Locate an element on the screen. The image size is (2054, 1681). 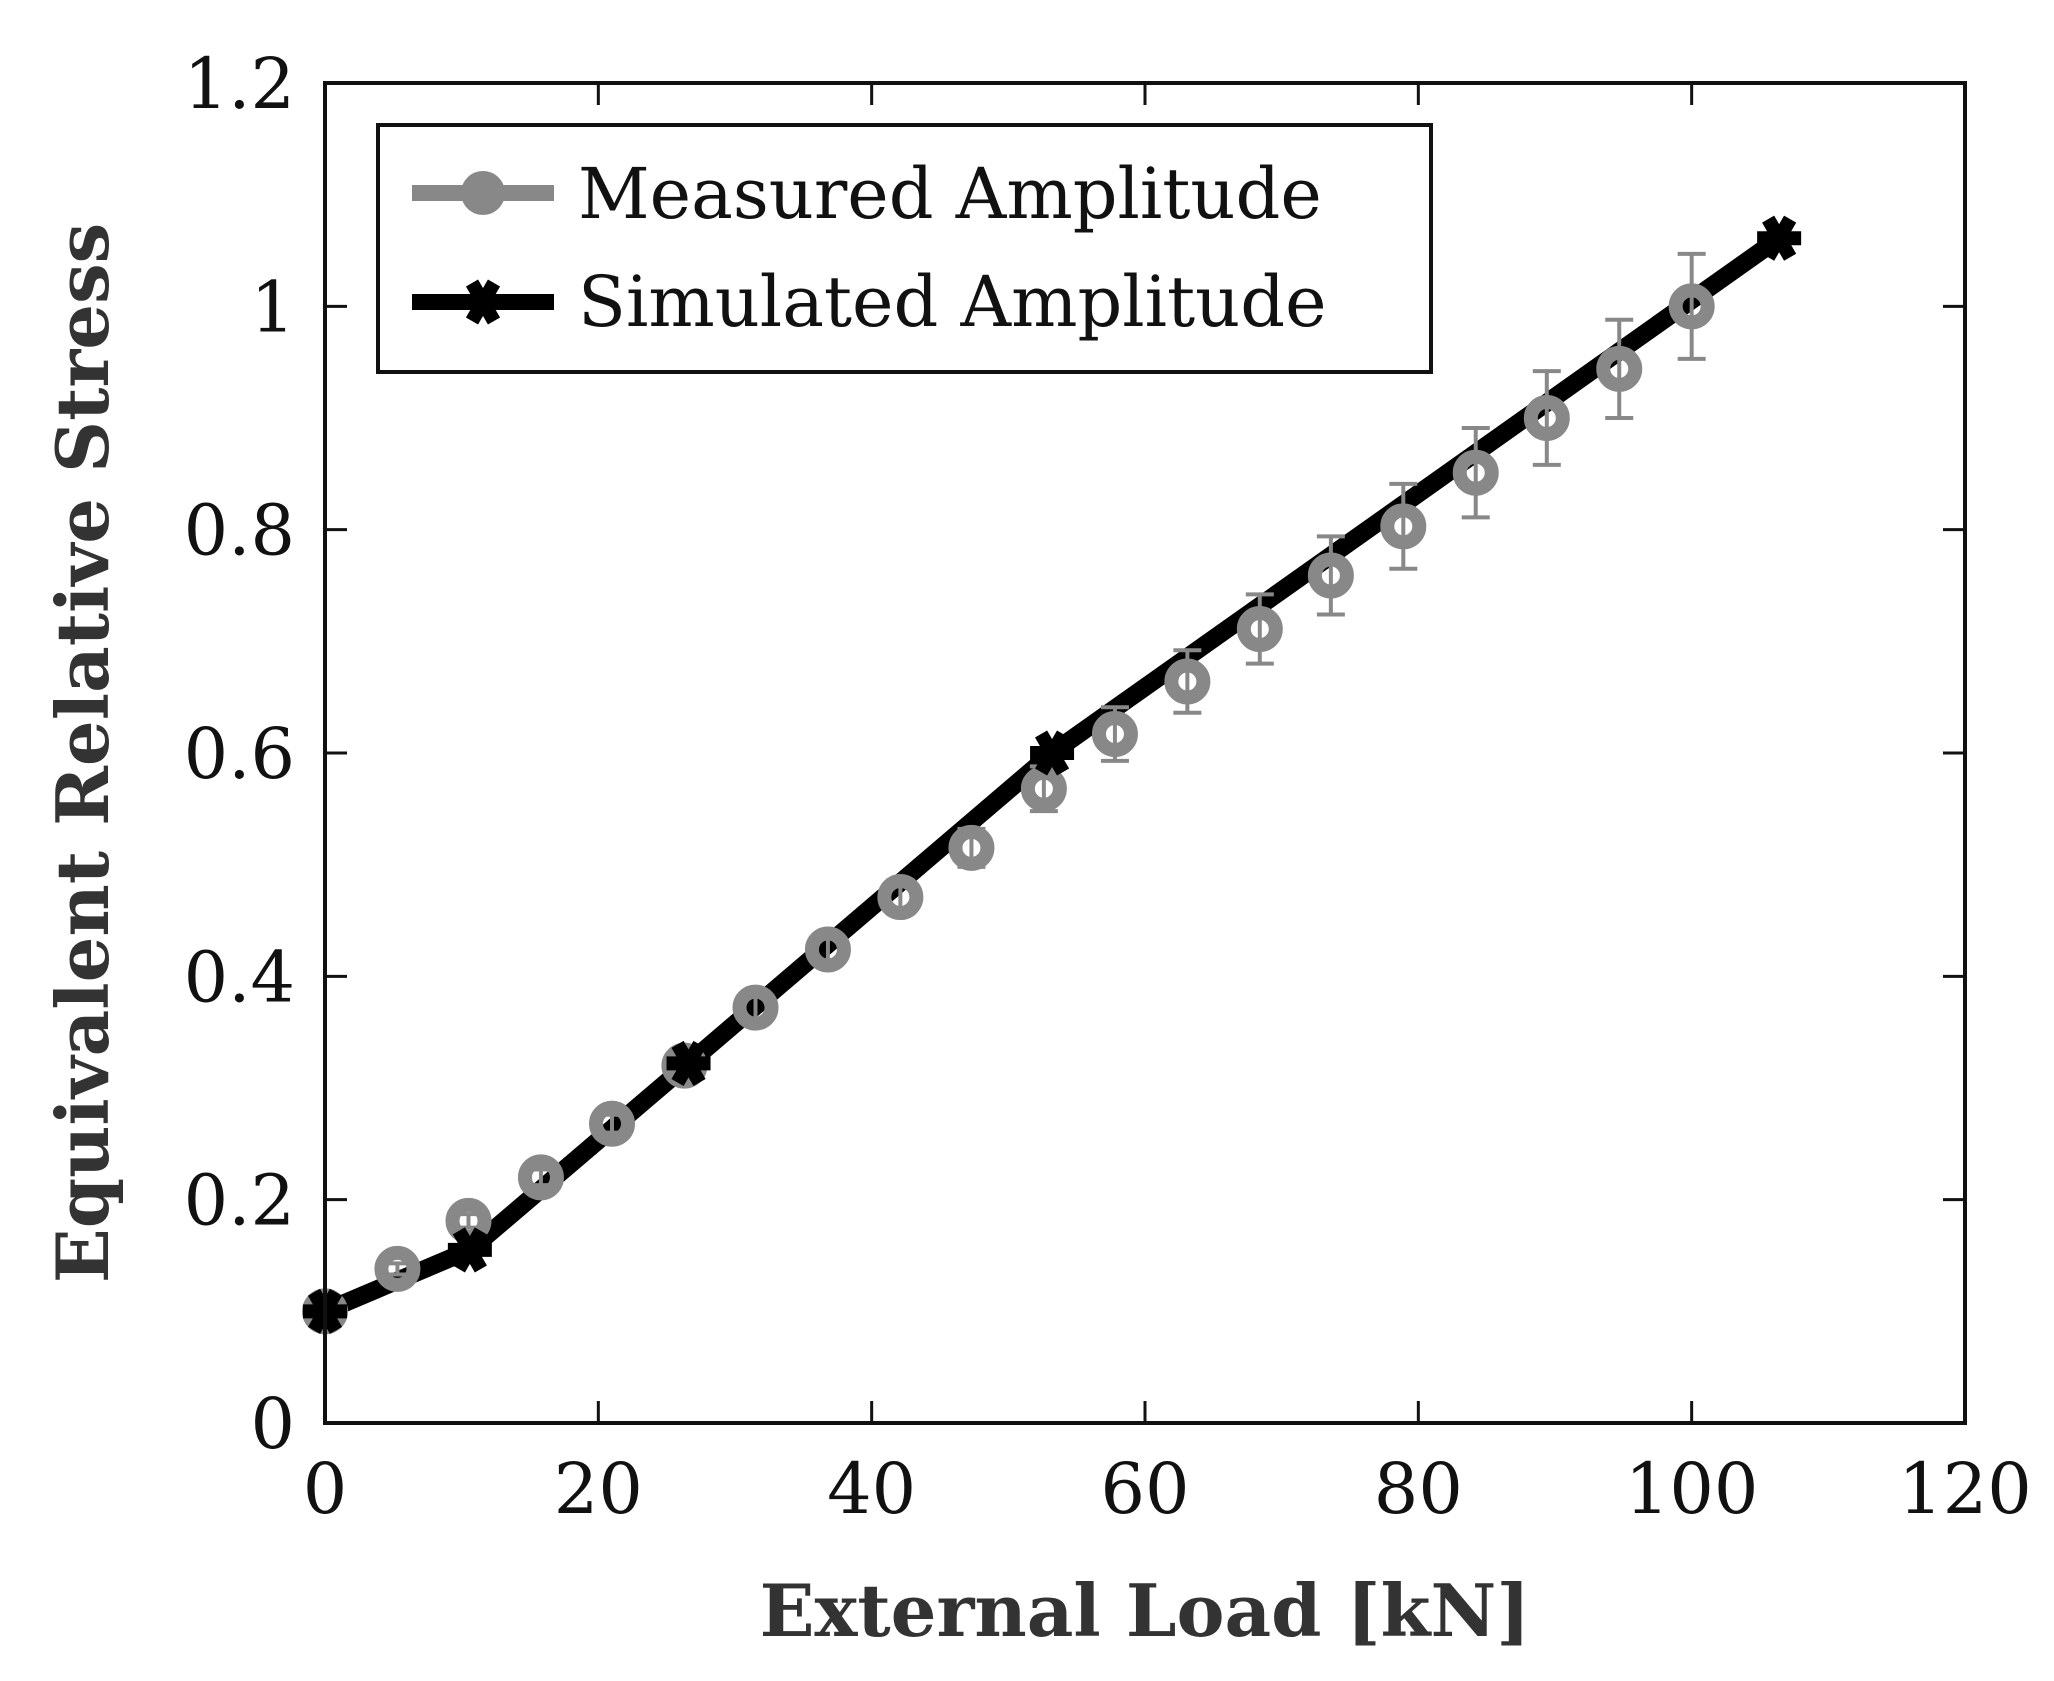
y-tick-label: 0.6 is located at coordinates (239, 754).